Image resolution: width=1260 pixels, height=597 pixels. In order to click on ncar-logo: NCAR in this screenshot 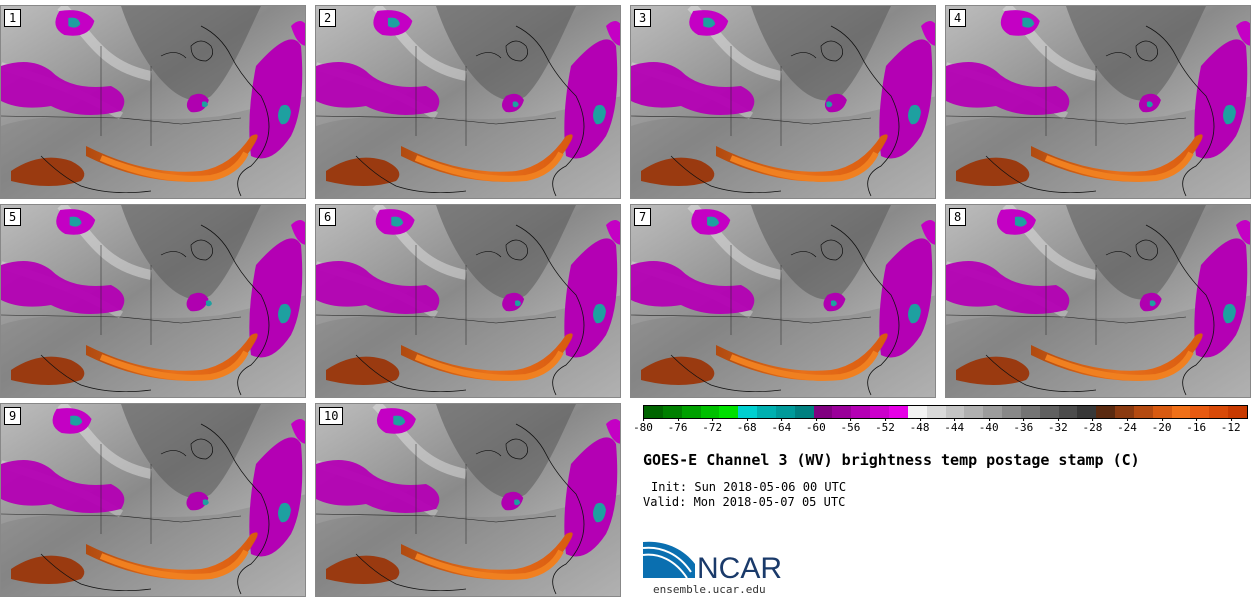, I will do `click(712, 562)`.